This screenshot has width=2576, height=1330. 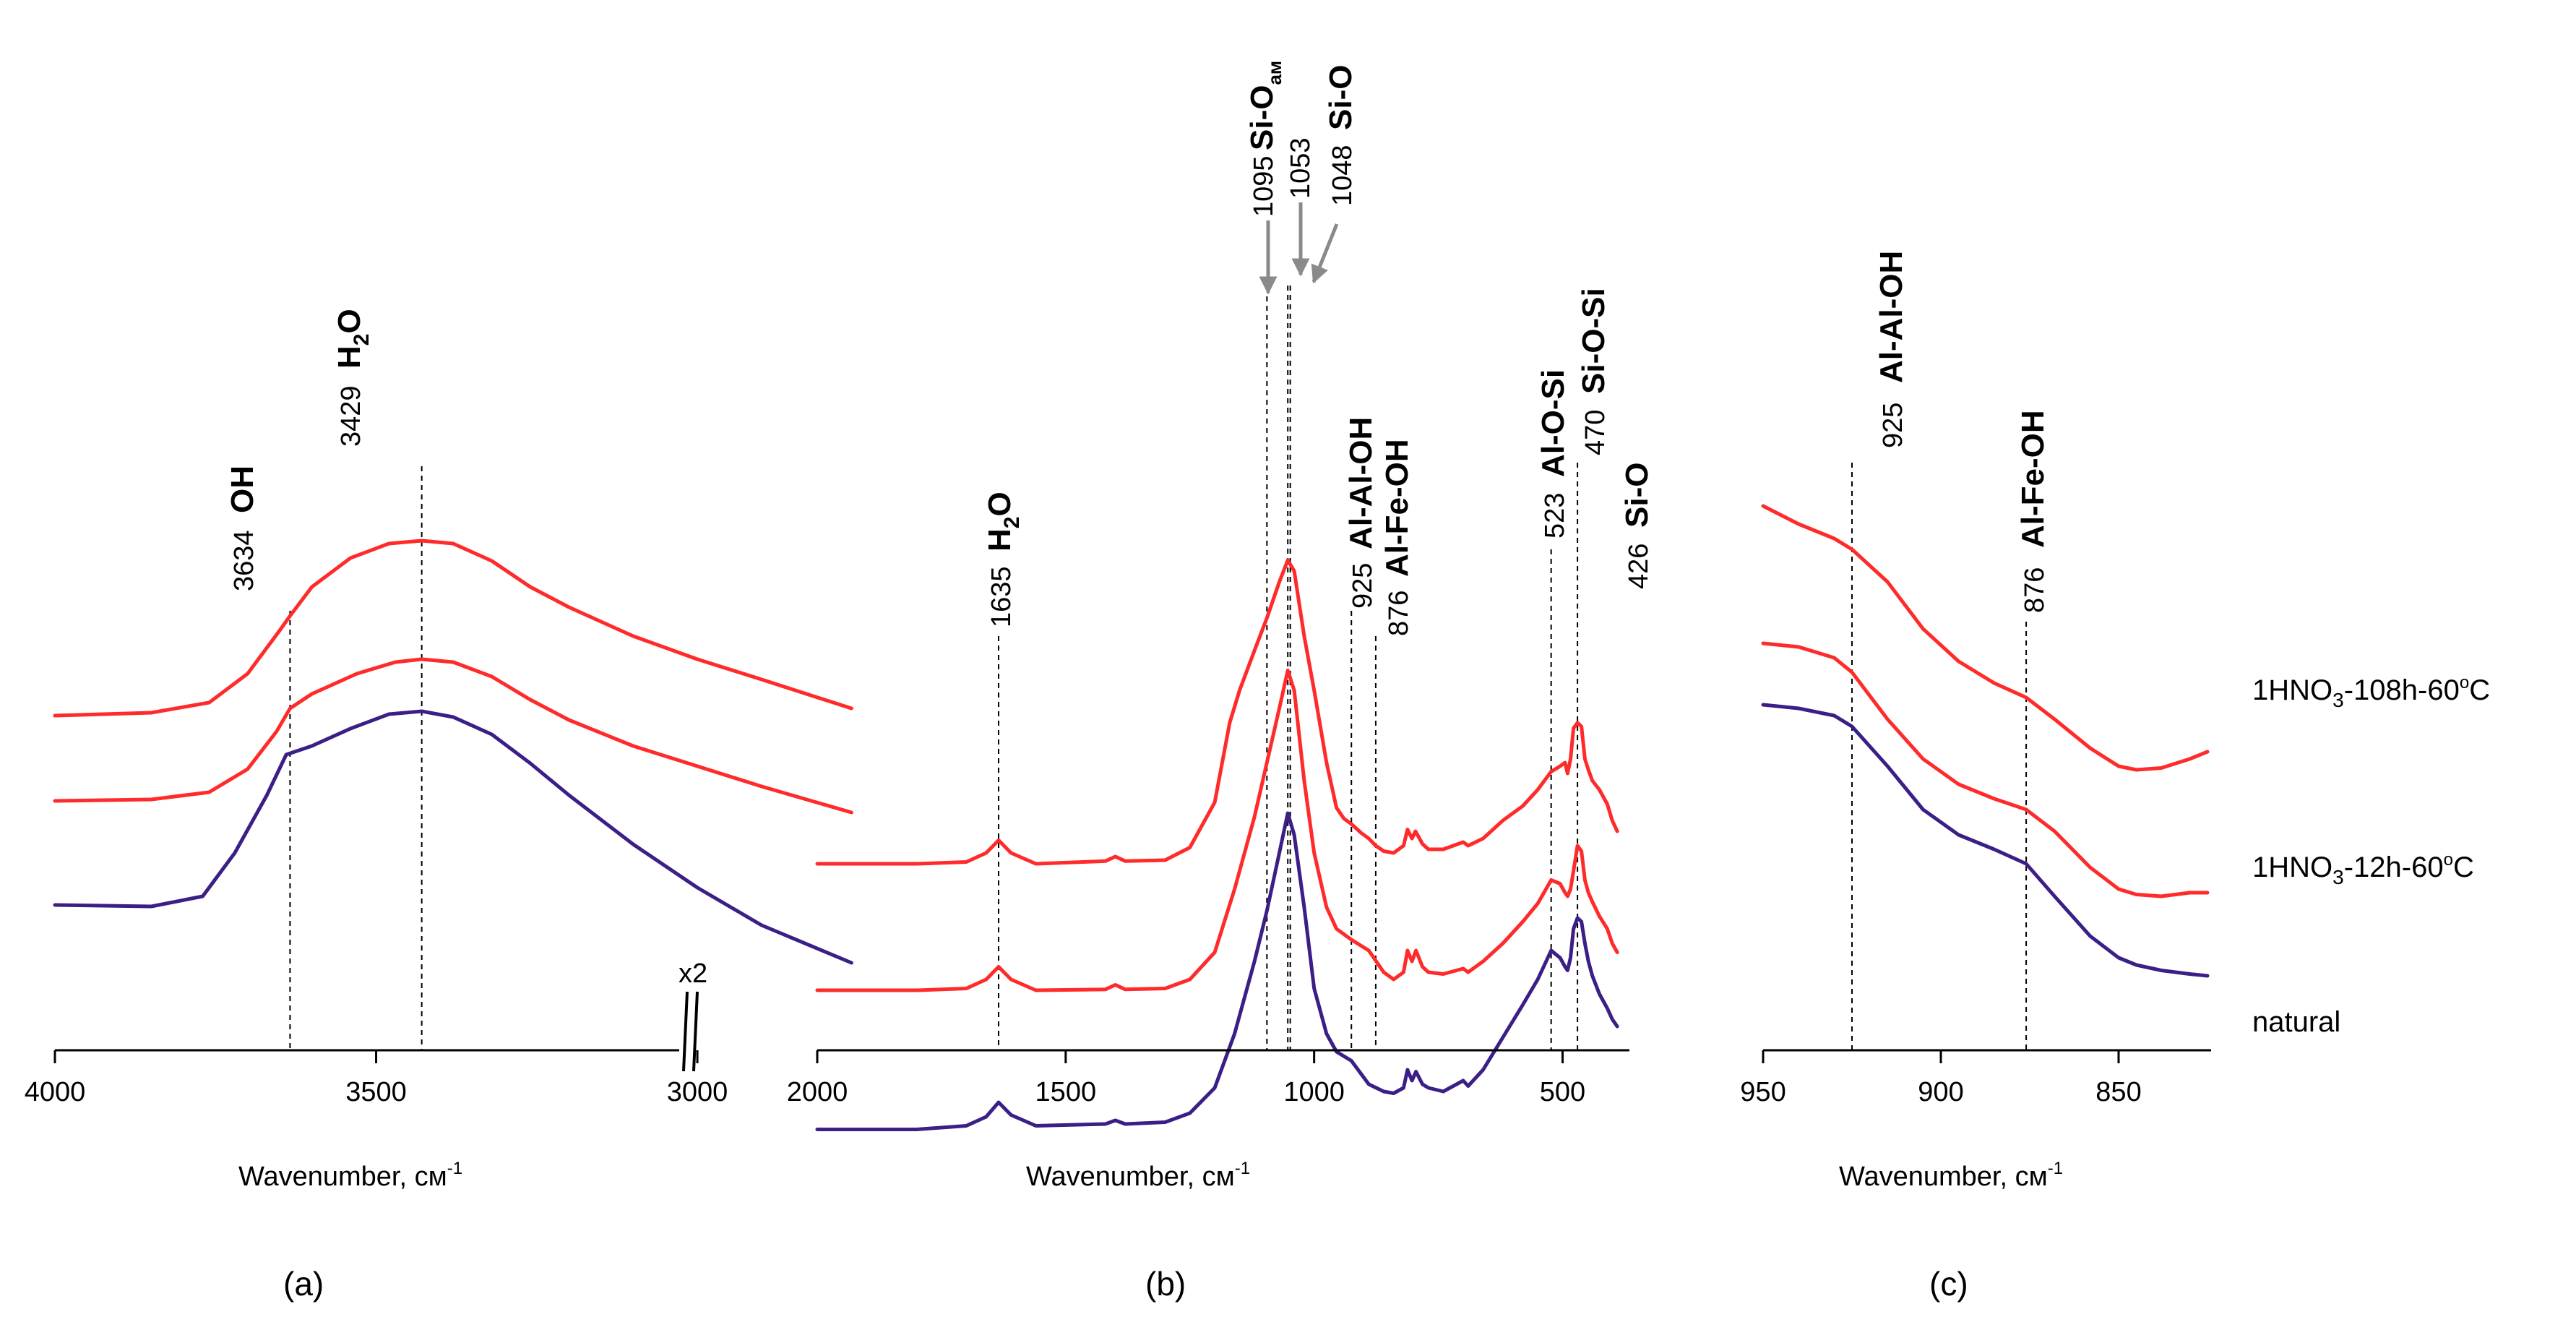 What do you see at coordinates (350, 1175) in the screenshot?
I see `panel-a-x-axis-title: Wavenumber, см-1` at bounding box center [350, 1175].